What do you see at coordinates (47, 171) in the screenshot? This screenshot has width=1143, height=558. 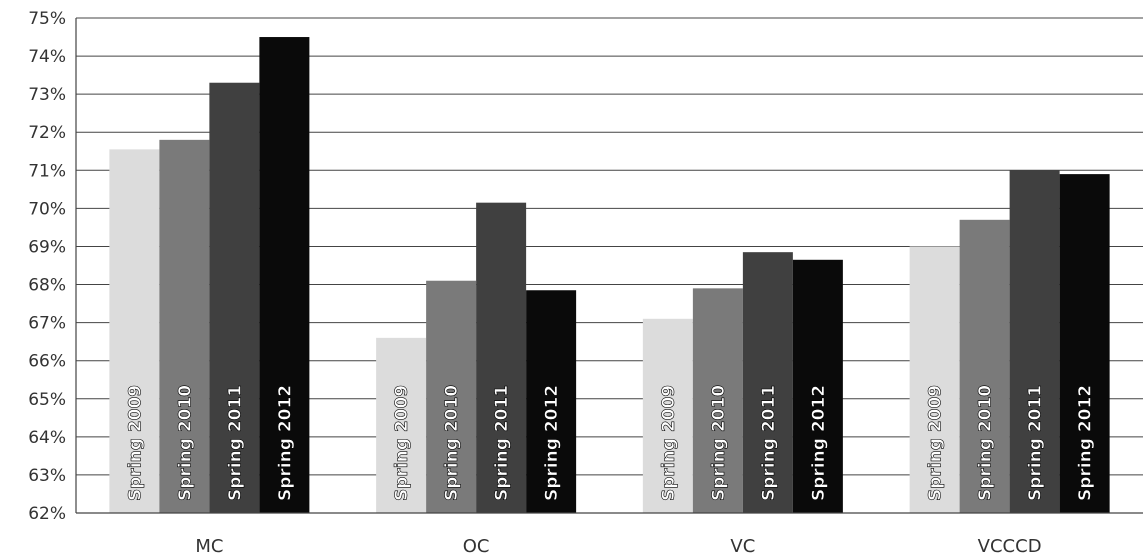 I see `y-tick-label: 71%` at bounding box center [47, 171].